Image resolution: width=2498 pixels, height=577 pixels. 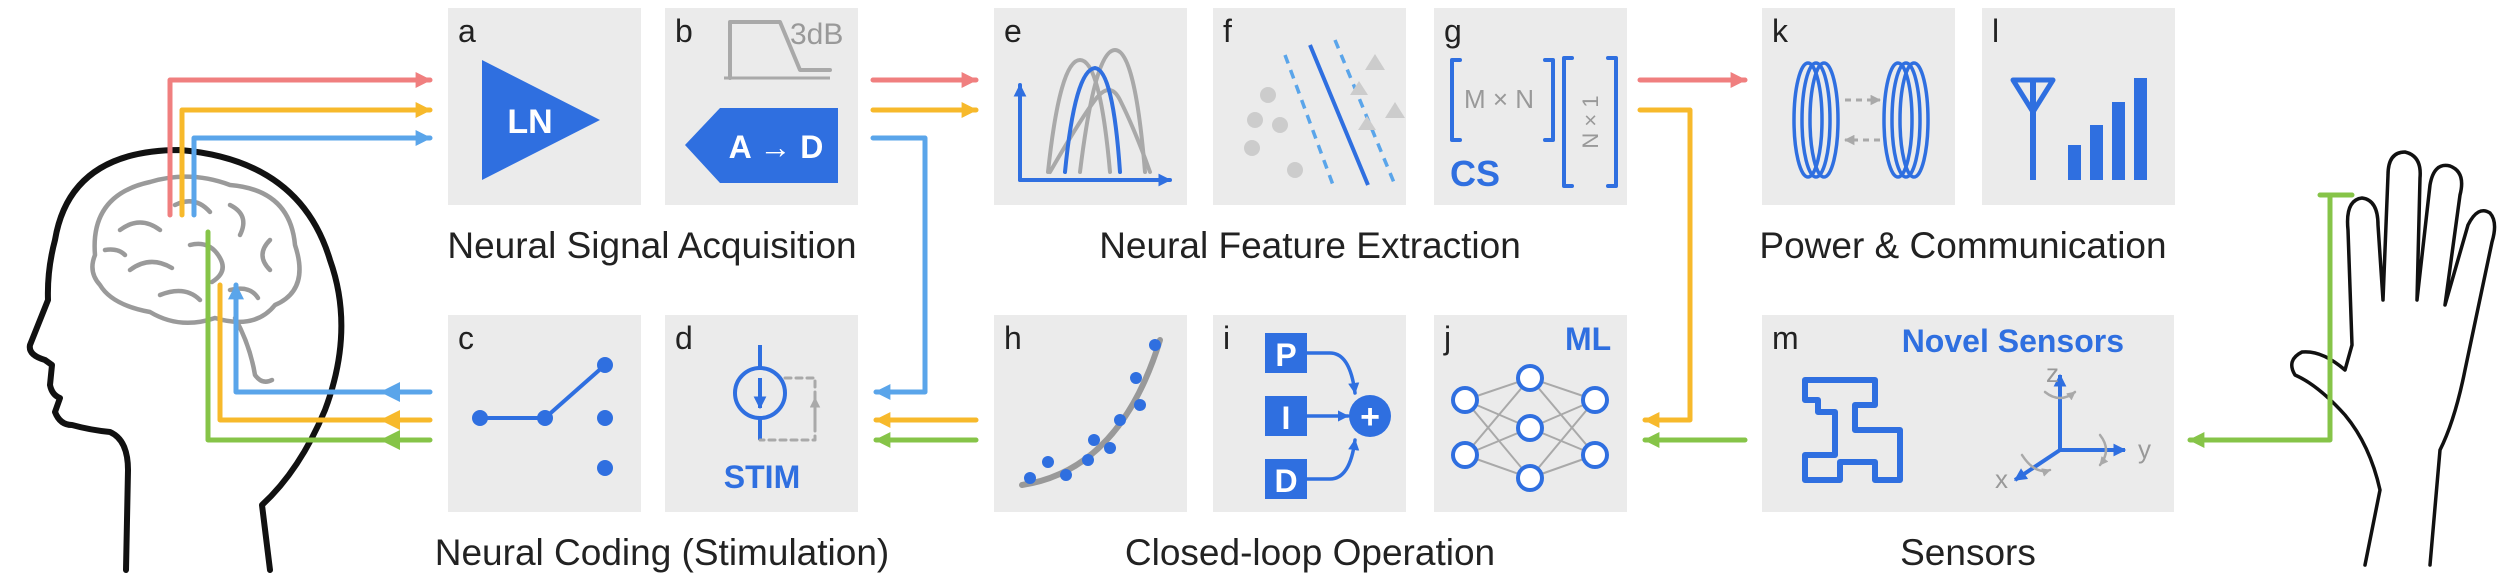 What do you see at coordinates (2070, 427) in the screenshot?
I see `axes-3d-icon` at bounding box center [2070, 427].